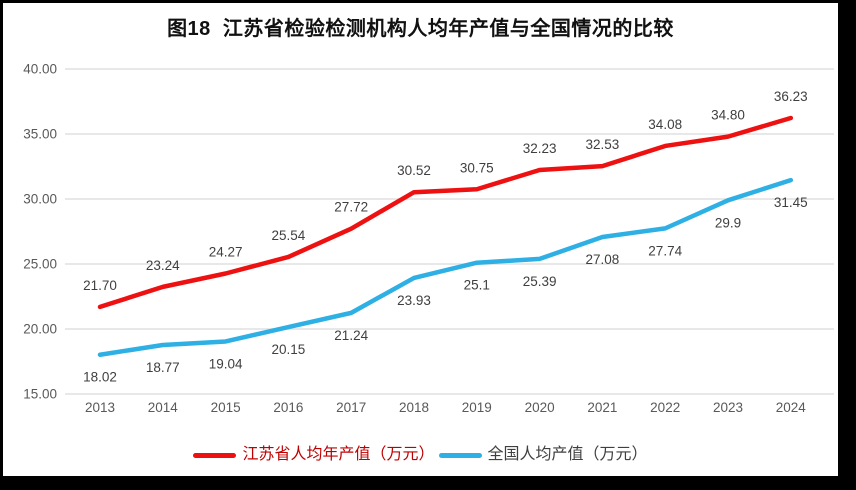 This screenshot has height=490, width=856. I want to click on y-tick-label: 40.00, so click(40, 69).